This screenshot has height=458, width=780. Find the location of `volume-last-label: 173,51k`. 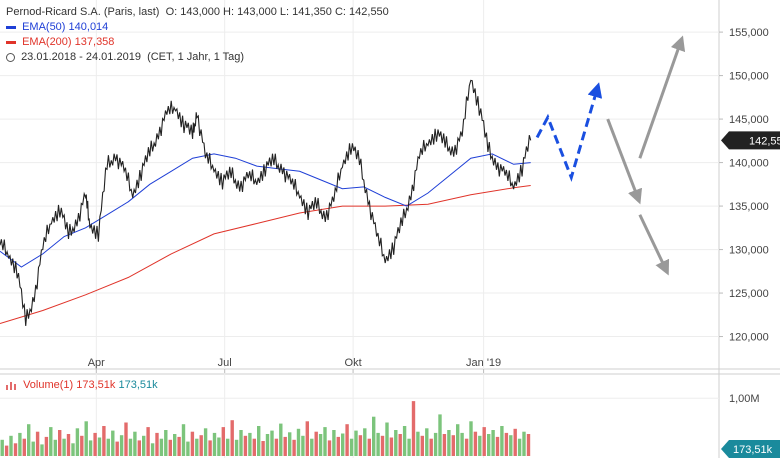

volume-last-label: 173,51k is located at coordinates (753, 450).